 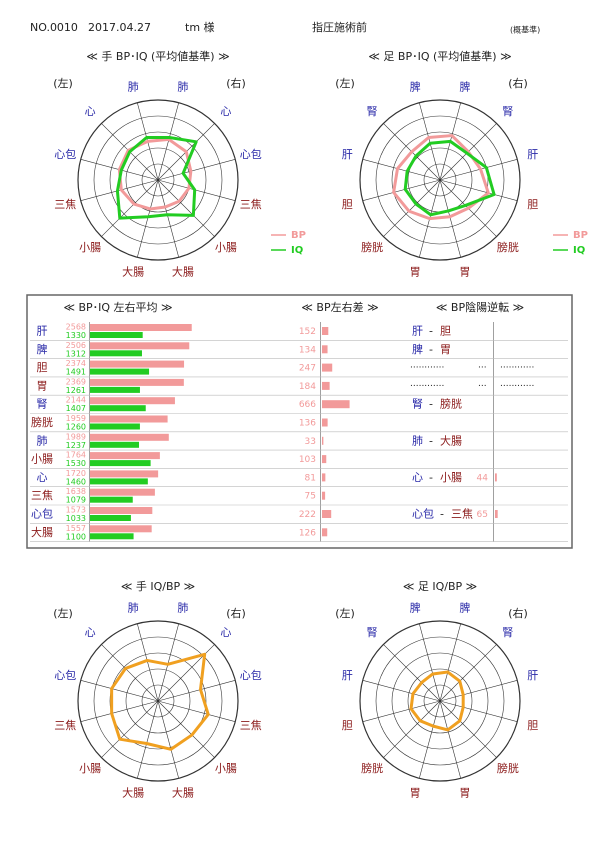 What do you see at coordinates (496, 477) in the screenshot?
I see `reversal-bar` at bounding box center [496, 477].